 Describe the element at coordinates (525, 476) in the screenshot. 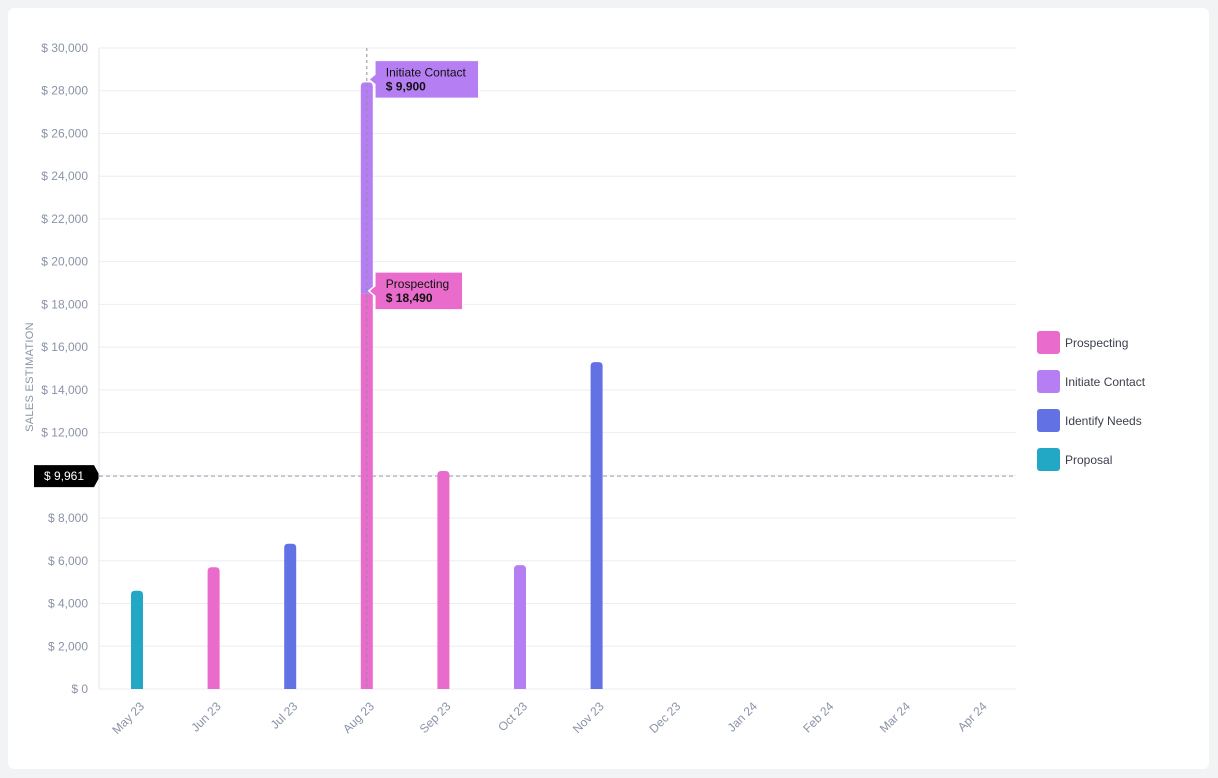

I see `reference-layer: $ 9,961` at that location.